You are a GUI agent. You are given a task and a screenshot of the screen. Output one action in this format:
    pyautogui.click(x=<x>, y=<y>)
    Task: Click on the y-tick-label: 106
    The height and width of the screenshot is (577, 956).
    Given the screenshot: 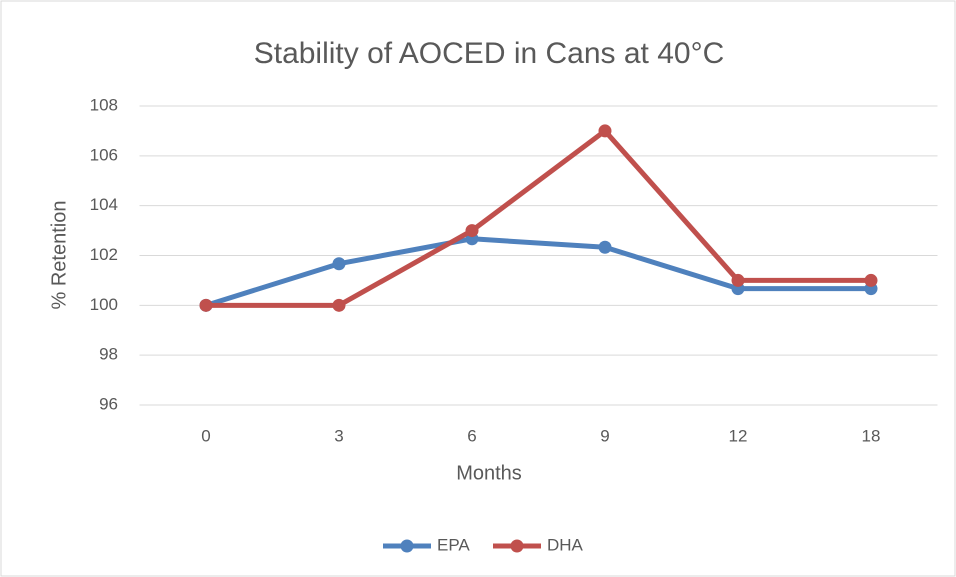 What is the action you would take?
    pyautogui.click(x=104, y=154)
    